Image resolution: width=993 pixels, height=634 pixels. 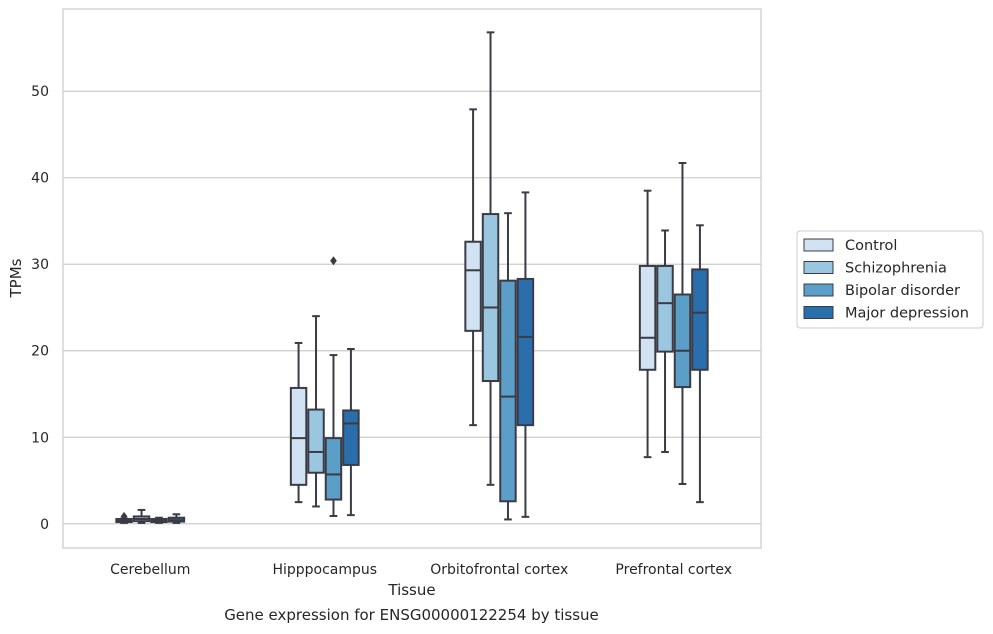 I want to click on y-tick-label: 40, so click(x=40, y=179).